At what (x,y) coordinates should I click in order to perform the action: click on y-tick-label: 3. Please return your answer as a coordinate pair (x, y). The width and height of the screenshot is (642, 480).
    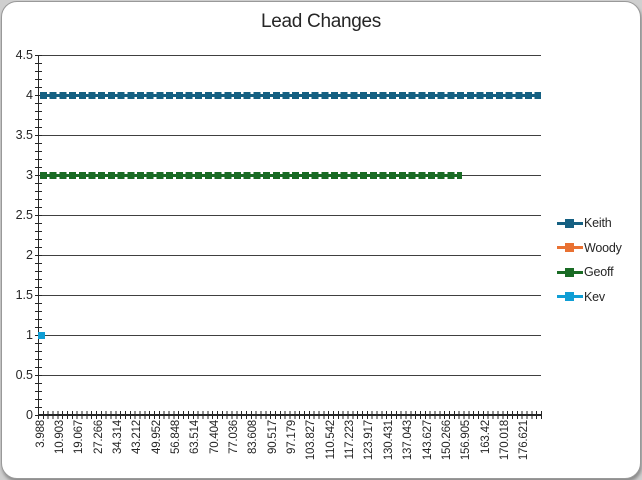
    Looking at the image, I should click on (29, 174).